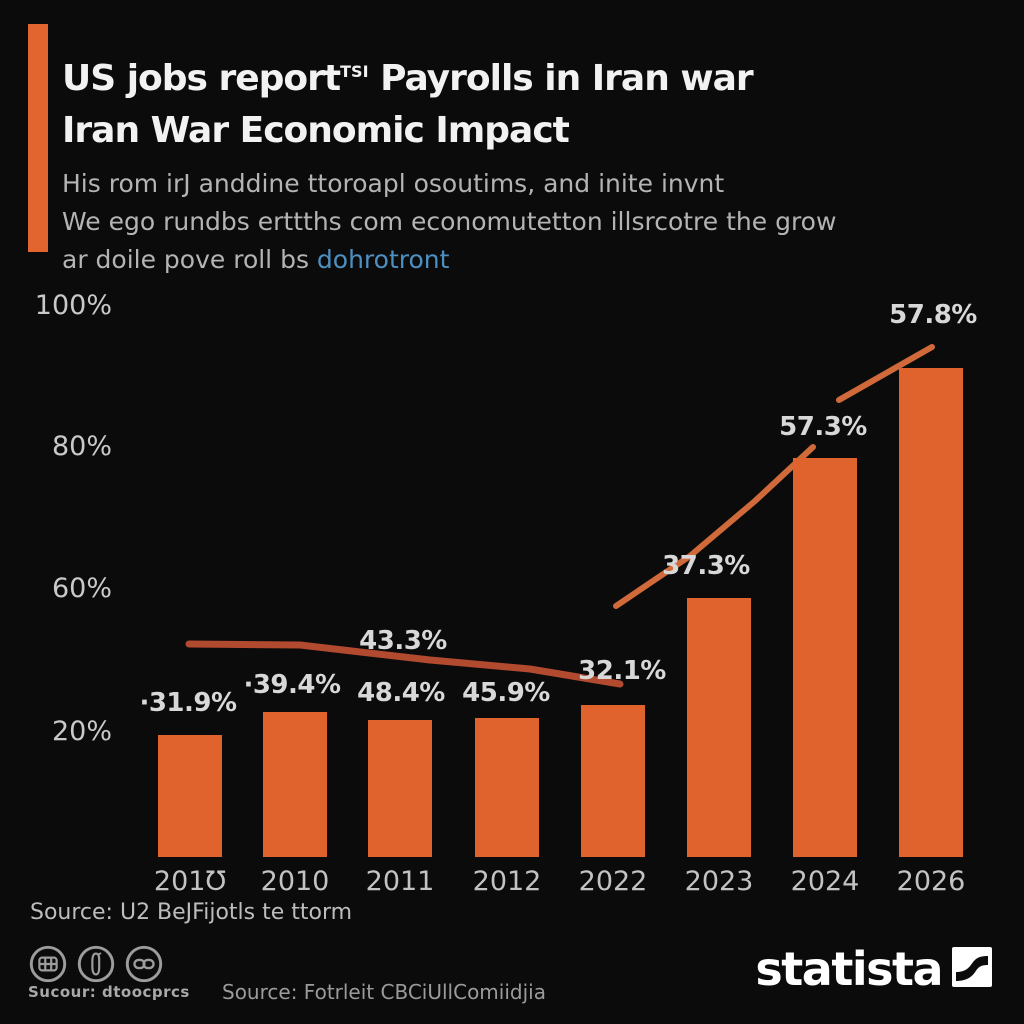 The width and height of the screenshot is (1024, 1024). Describe the element at coordinates (201, 79) in the screenshot. I see `title-line1-prefix: US jobs report` at that location.